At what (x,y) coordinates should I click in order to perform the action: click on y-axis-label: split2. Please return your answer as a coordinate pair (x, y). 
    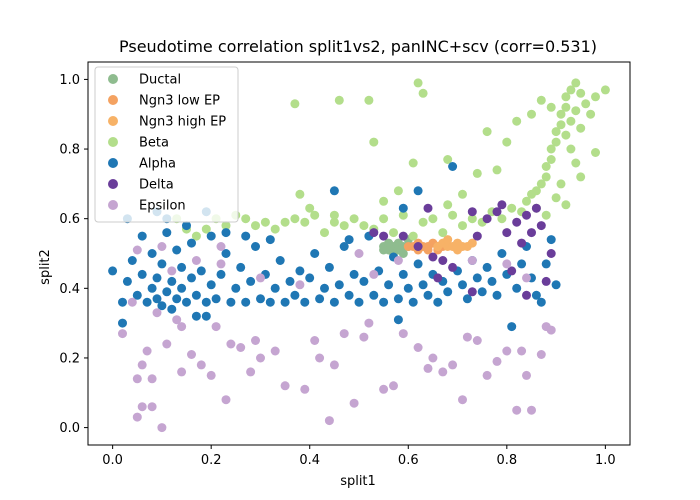
    Looking at the image, I should click on (45, 267).